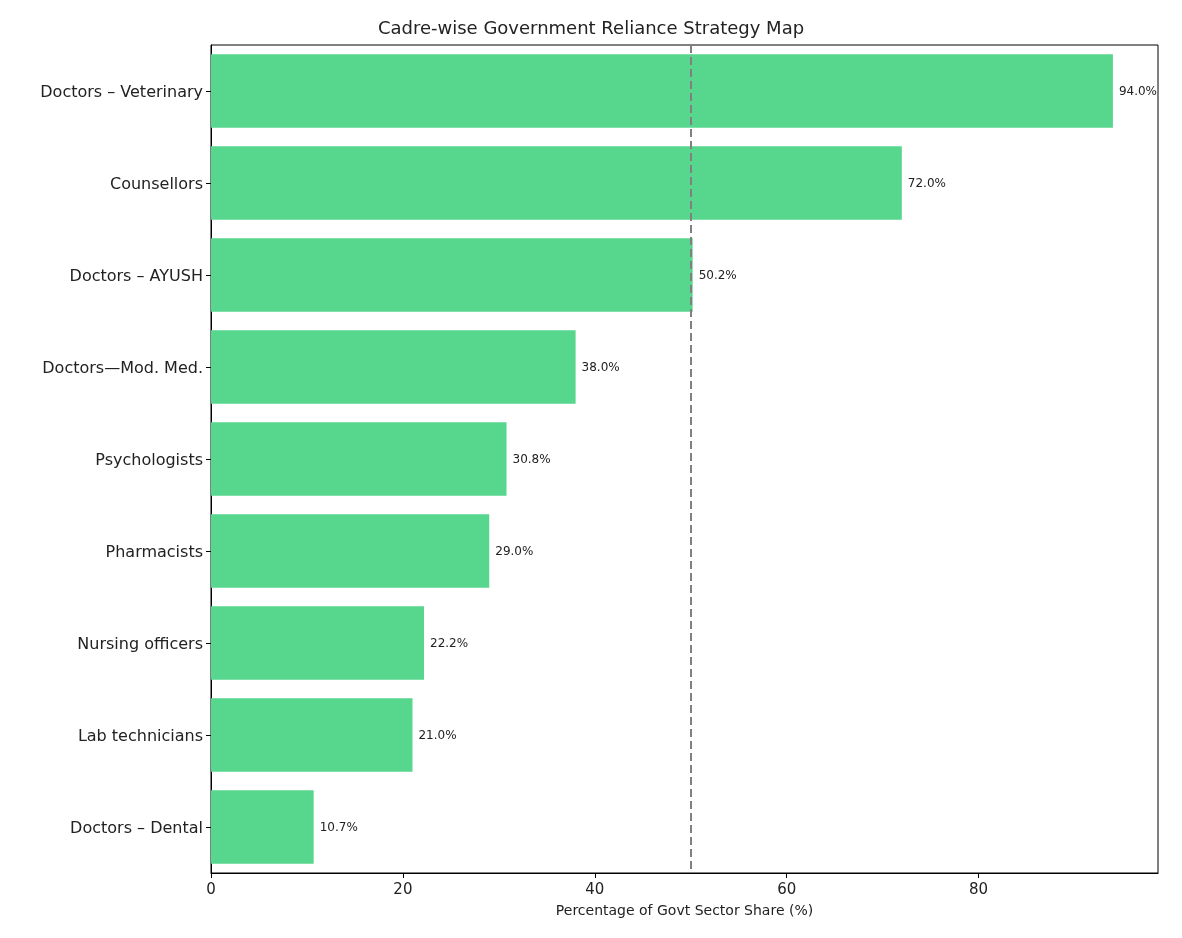  What do you see at coordinates (338, 827) in the screenshot?
I see `data-label: 10.7%` at bounding box center [338, 827].